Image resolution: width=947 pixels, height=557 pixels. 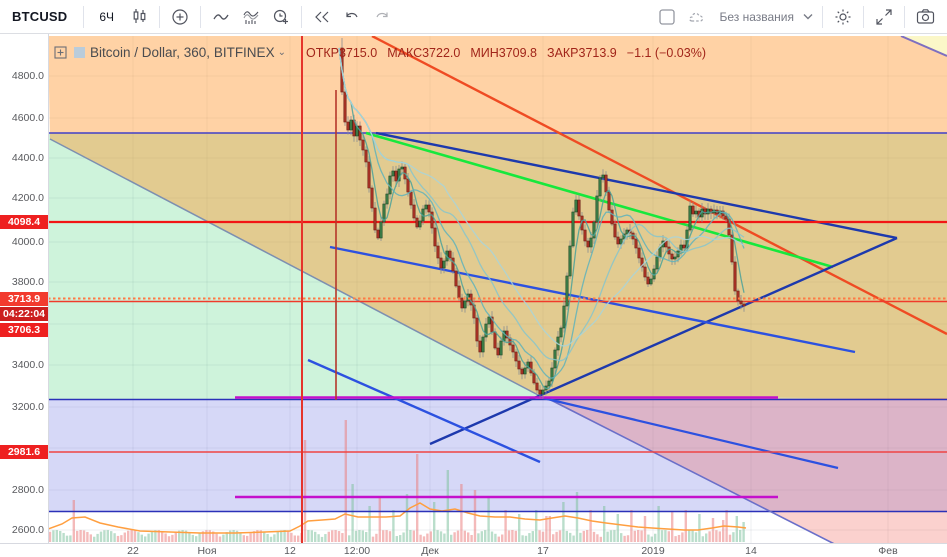 What do you see at coordinates (281, 17) in the screenshot?
I see `alert-plus-icon` at bounding box center [281, 17].